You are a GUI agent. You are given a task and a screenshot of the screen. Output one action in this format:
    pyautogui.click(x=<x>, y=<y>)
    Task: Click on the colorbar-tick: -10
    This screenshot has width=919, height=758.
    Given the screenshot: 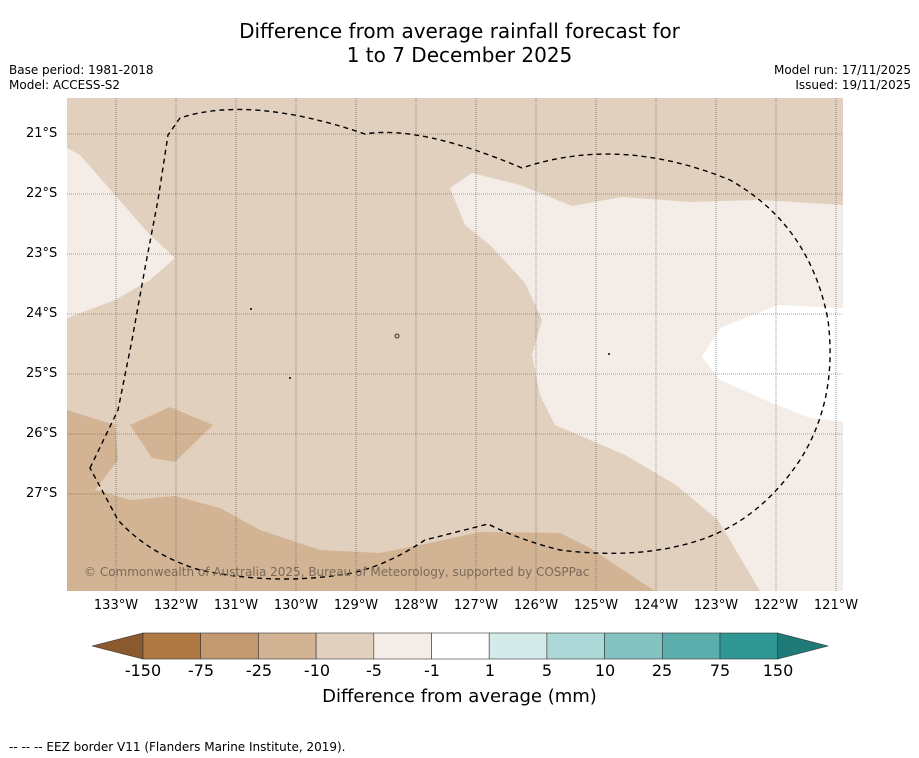 What is the action you would take?
    pyautogui.click(x=317, y=670)
    